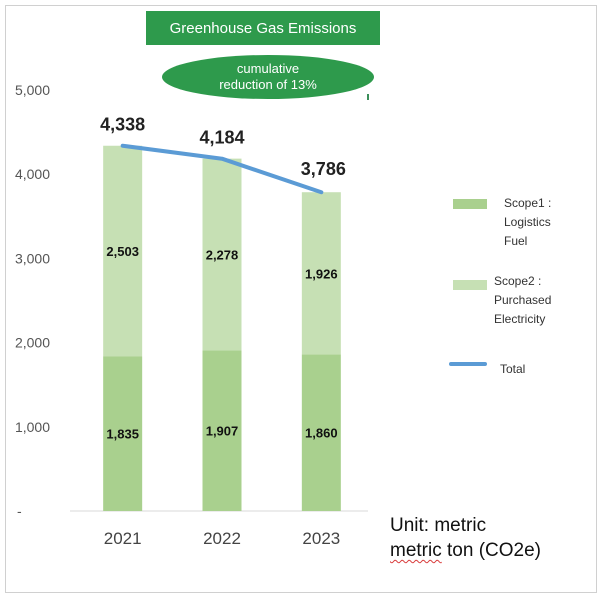 The image size is (605, 598). What do you see at coordinates (19, 511) in the screenshot?
I see `y-tick-label: -` at bounding box center [19, 511].